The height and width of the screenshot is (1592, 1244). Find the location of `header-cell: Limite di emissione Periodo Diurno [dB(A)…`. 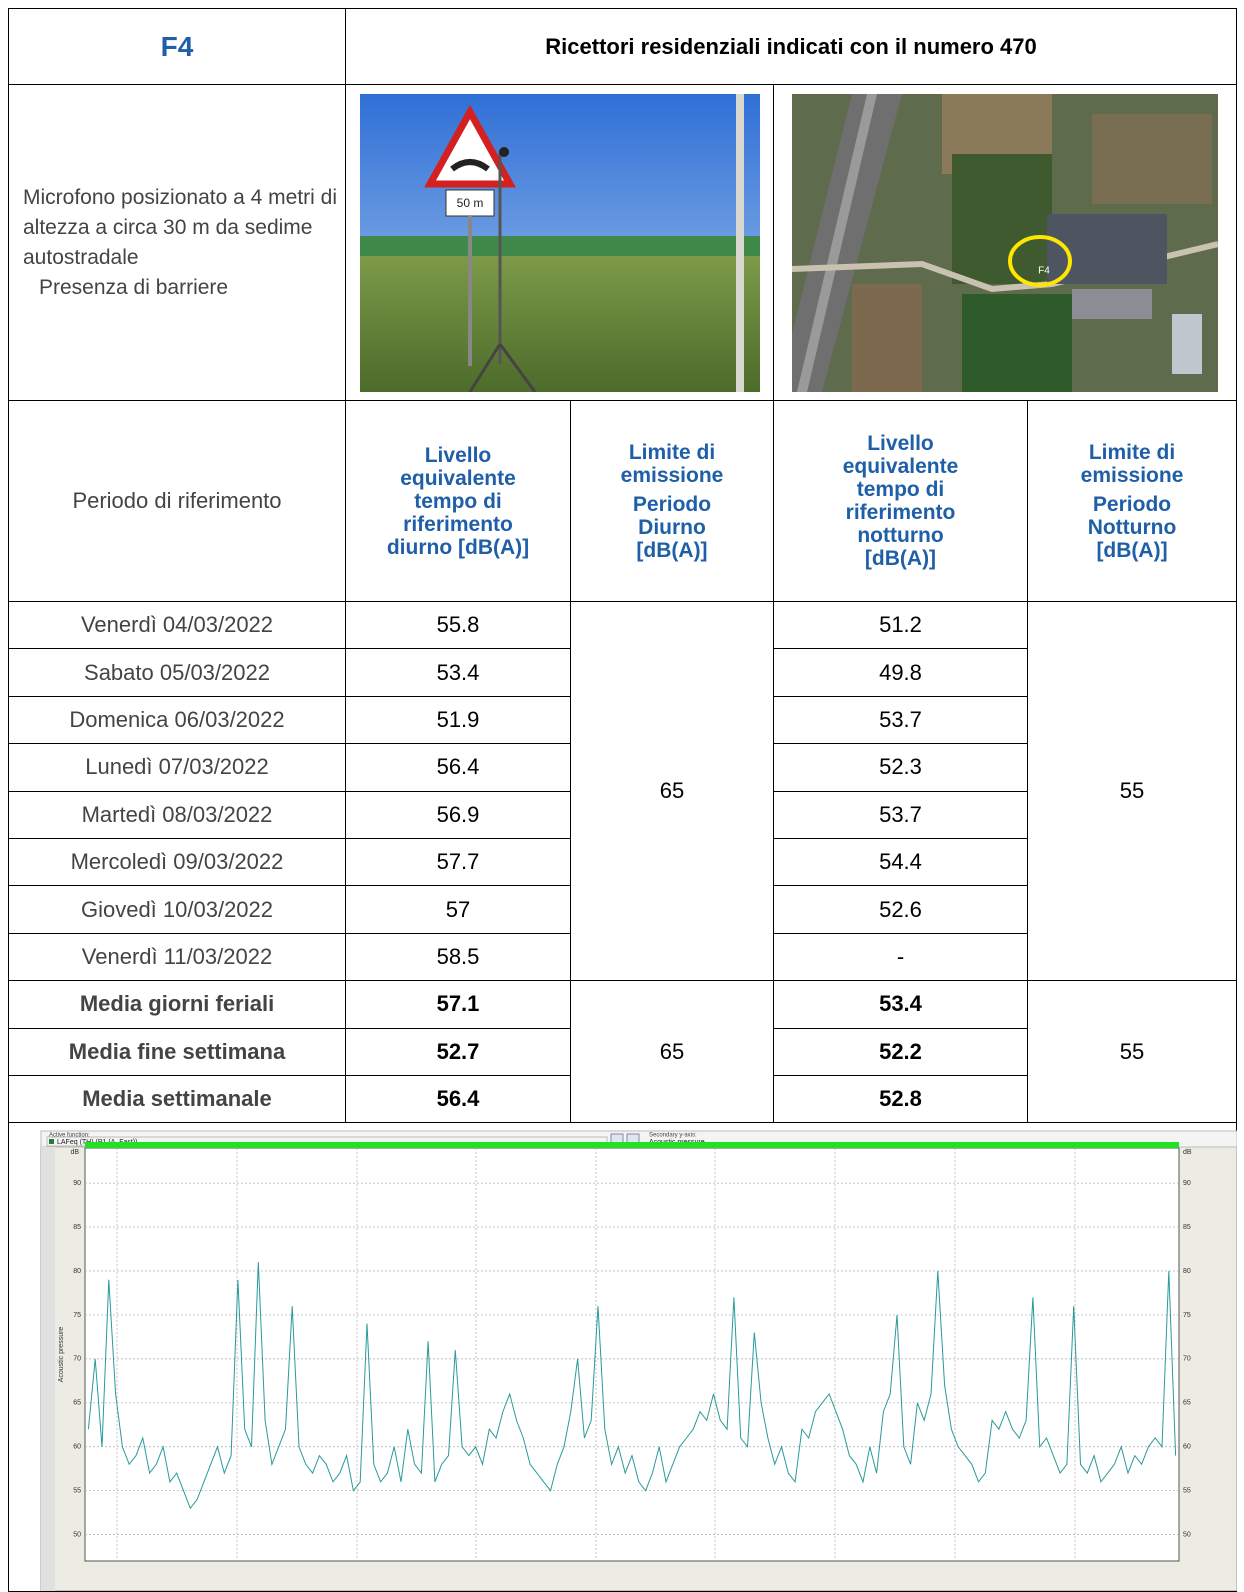

header-cell: Limite di emissione Periodo Diurno [dB(A)… is located at coordinates (672, 501).